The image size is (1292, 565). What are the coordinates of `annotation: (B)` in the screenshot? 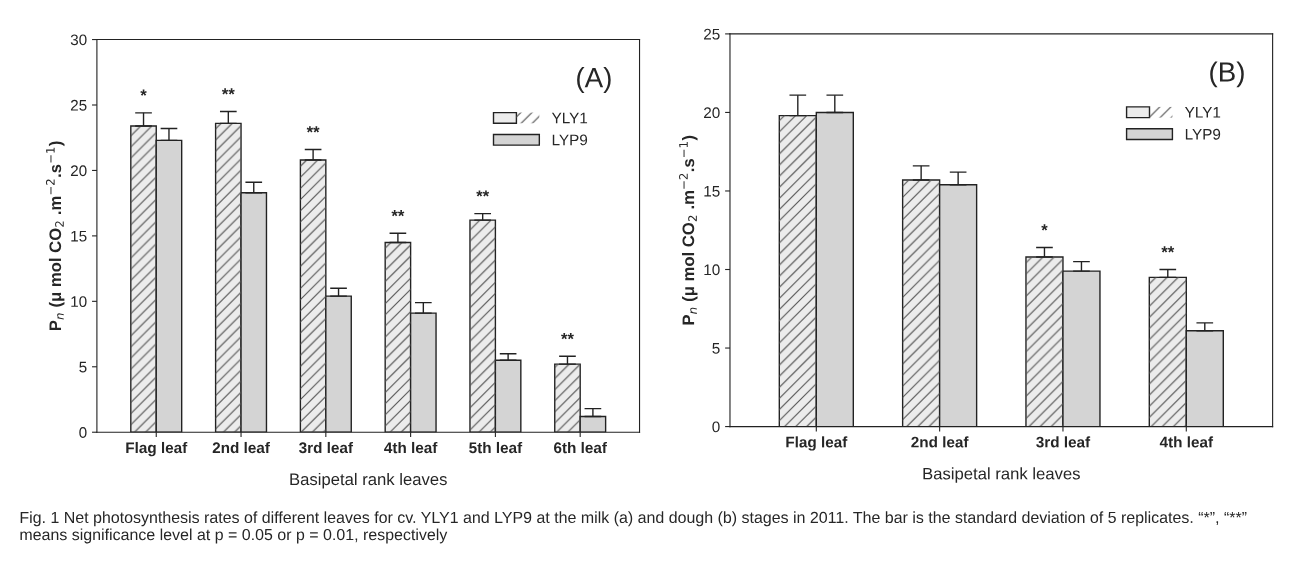 It's located at (1227, 74).